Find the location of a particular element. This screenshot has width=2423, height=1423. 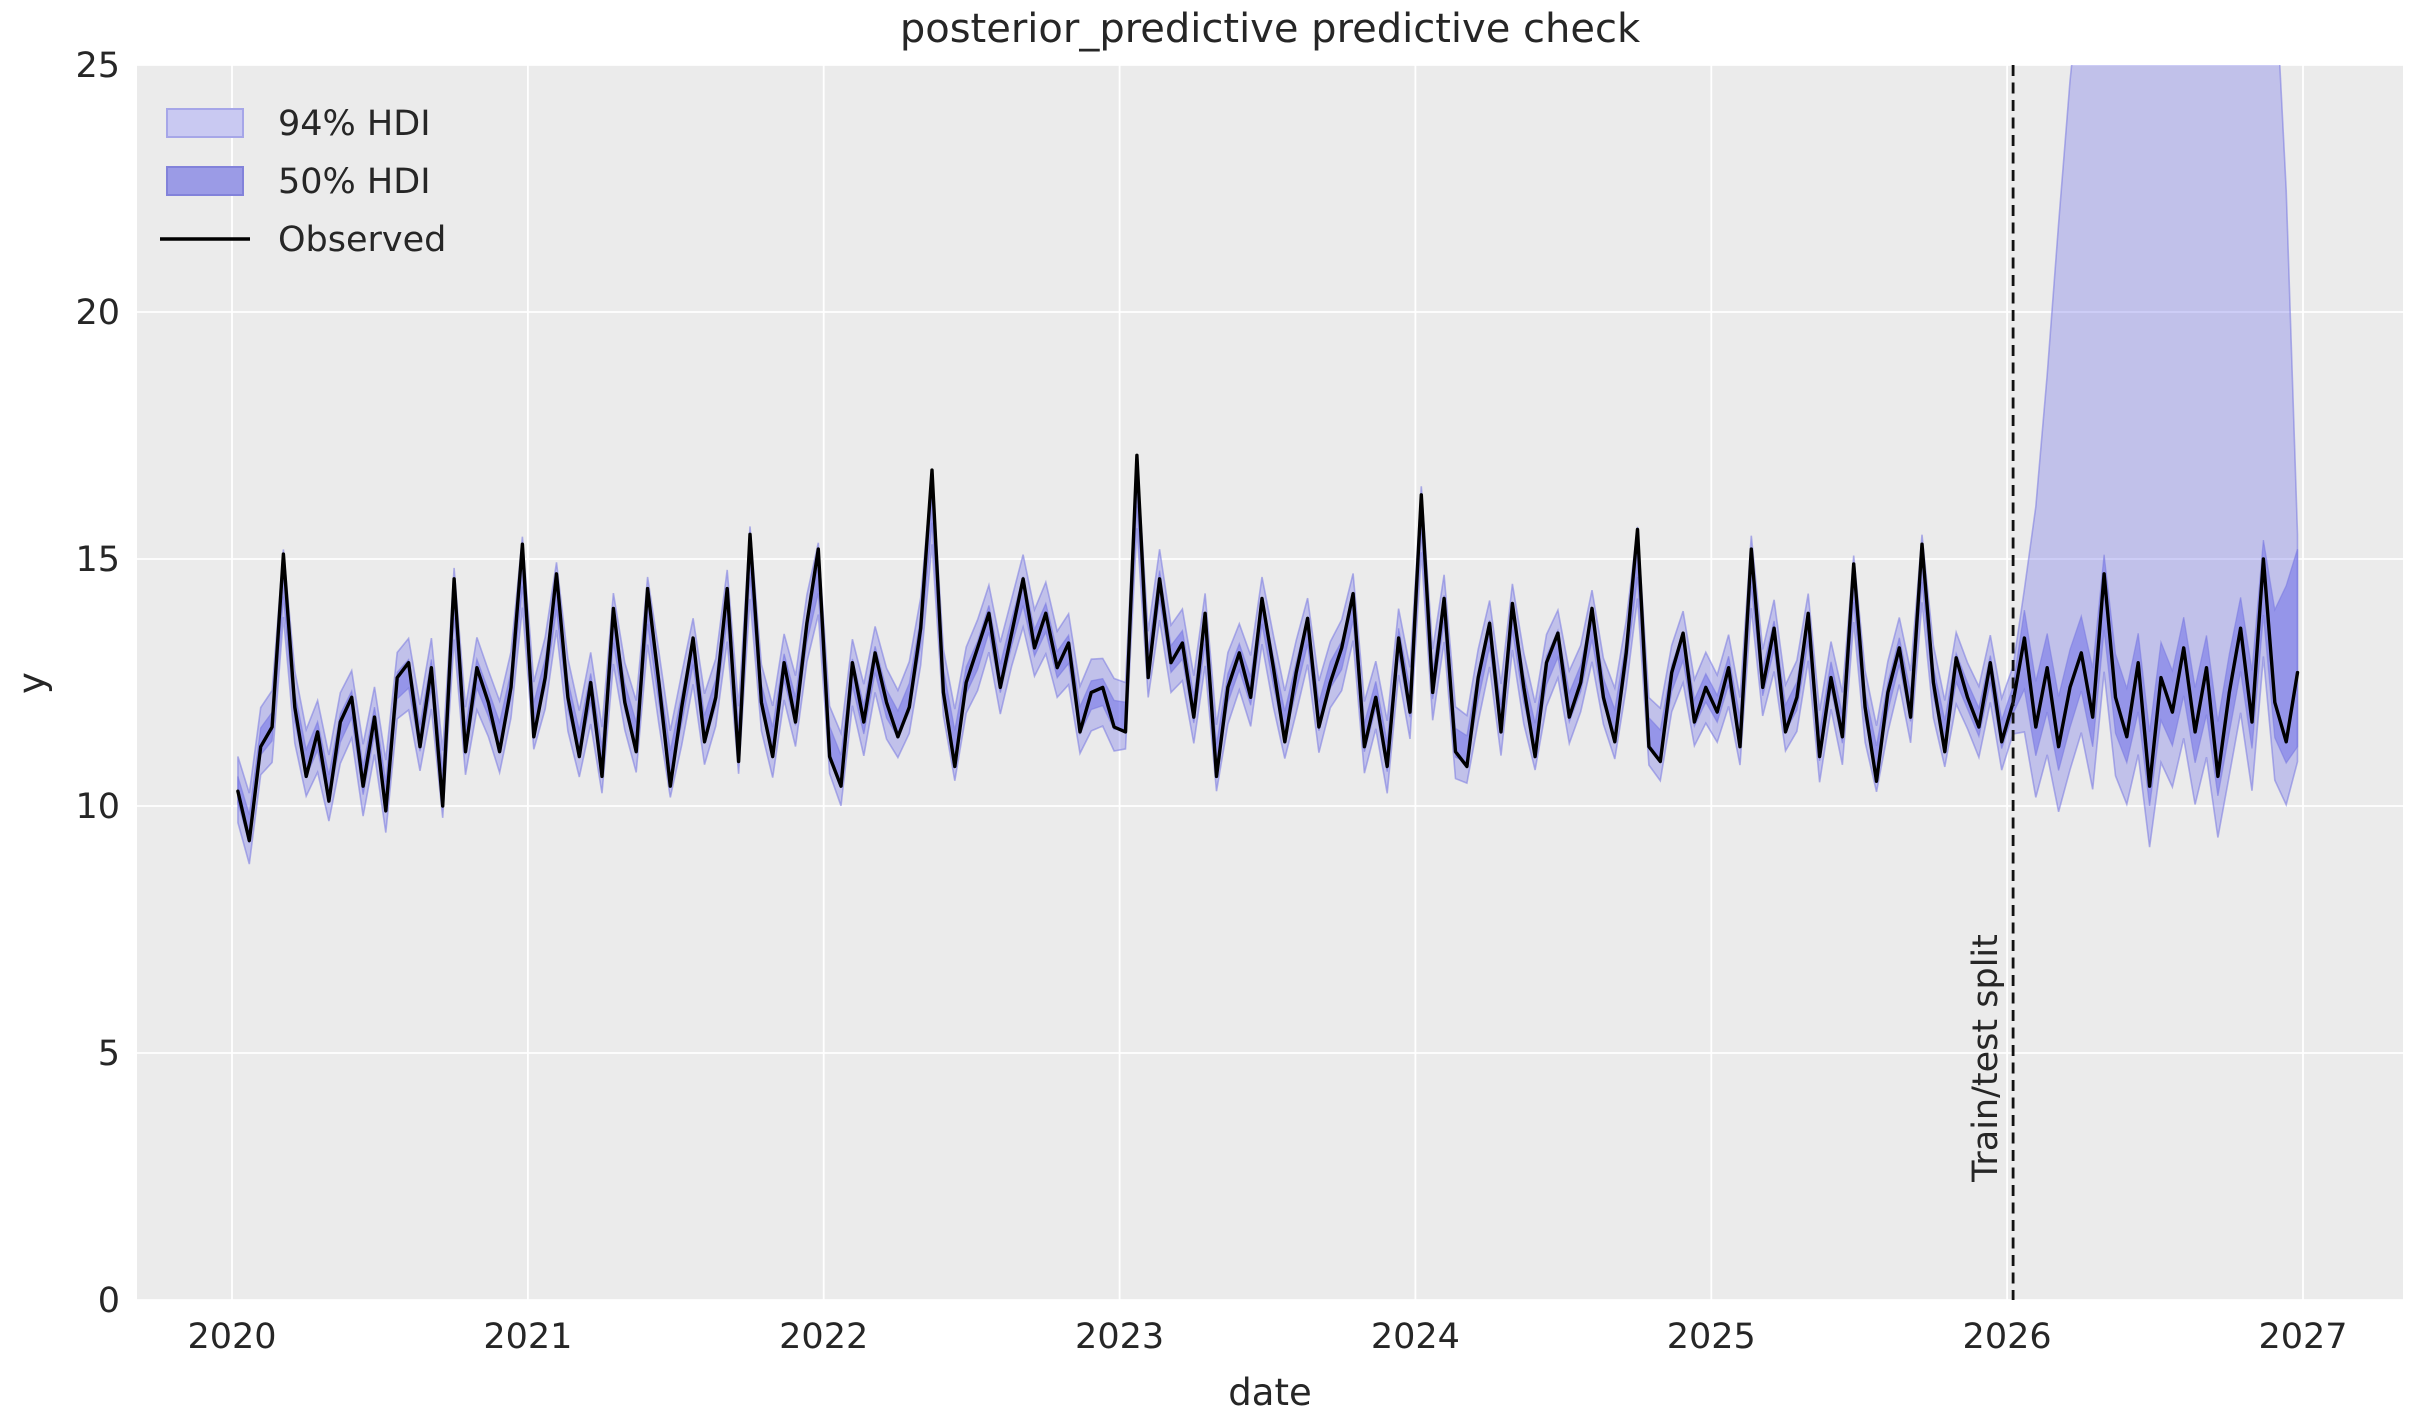

legend-label: 50% HDI is located at coordinates (354, 182).